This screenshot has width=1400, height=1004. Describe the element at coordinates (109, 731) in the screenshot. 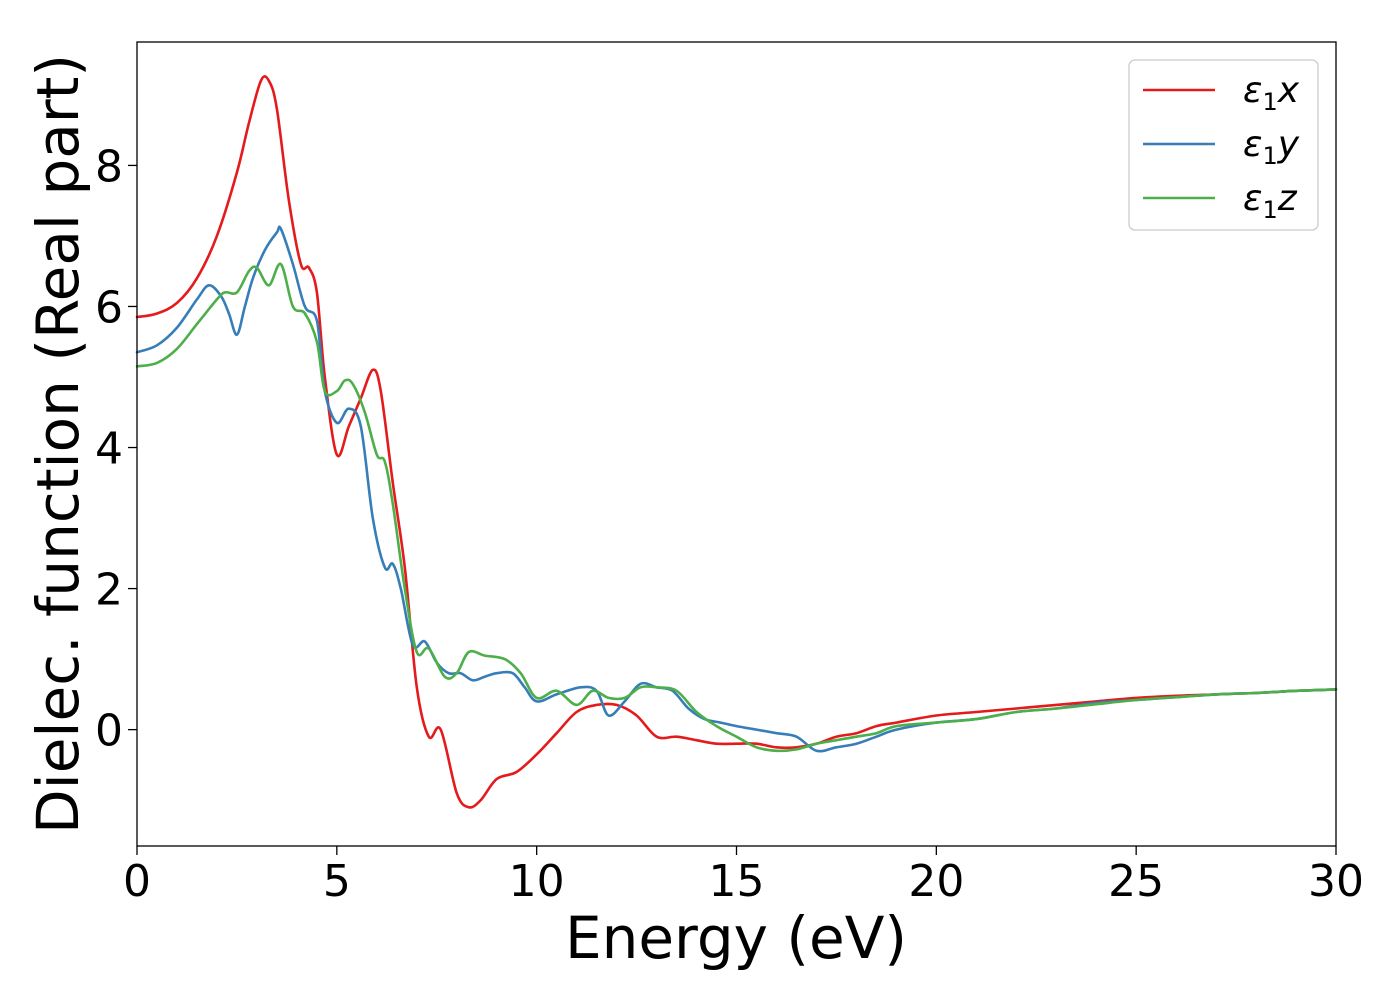

I see `y-tick-label: 0` at that location.